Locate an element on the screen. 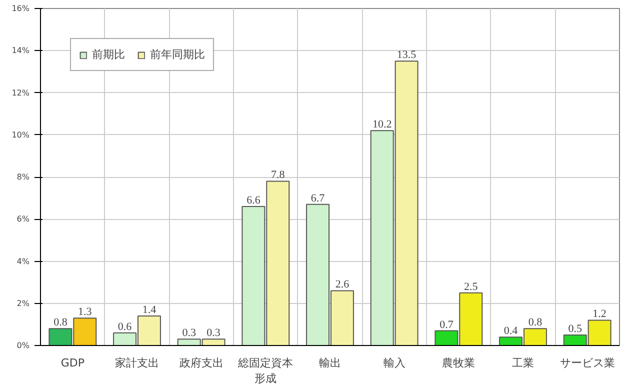 This screenshot has height=388, width=627. y-tick-label: 16% is located at coordinates (21, 8).